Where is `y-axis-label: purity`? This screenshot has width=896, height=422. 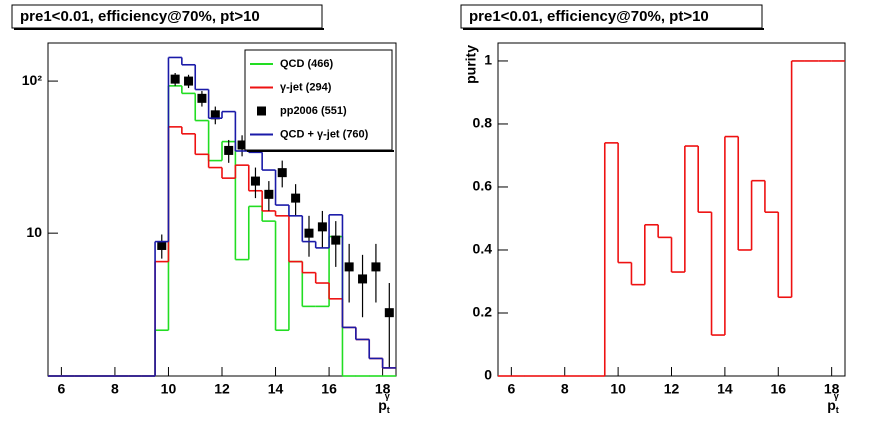
y-axis-label: purity is located at coordinates (471, 64).